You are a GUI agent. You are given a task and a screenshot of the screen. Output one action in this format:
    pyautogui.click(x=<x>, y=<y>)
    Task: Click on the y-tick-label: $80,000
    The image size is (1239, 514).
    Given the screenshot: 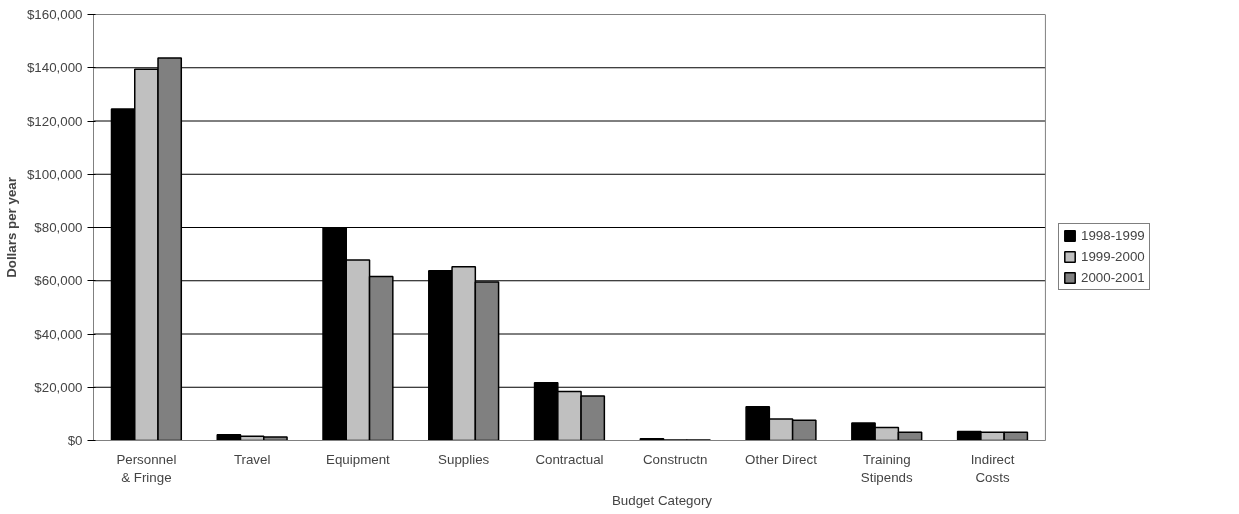 What is the action you would take?
    pyautogui.click(x=58, y=227)
    